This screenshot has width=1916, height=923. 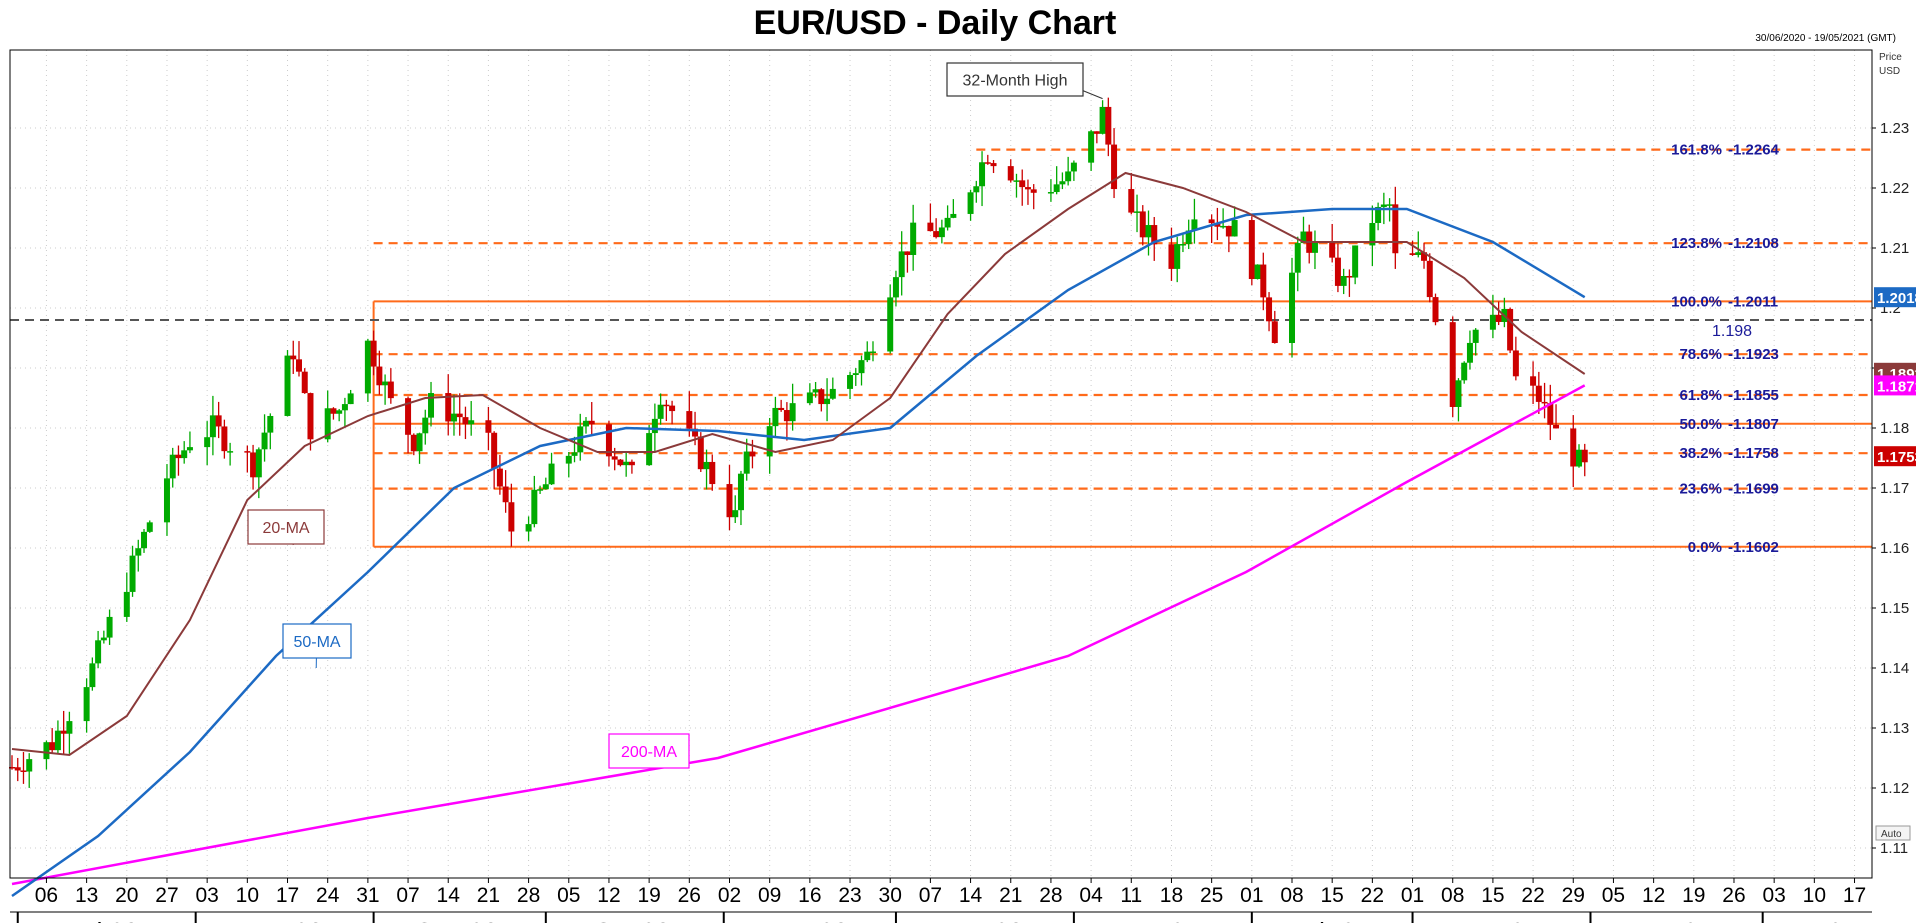 What do you see at coordinates (1753, 547) in the screenshot?
I see `fib-value-label: -1.1602` at bounding box center [1753, 547].